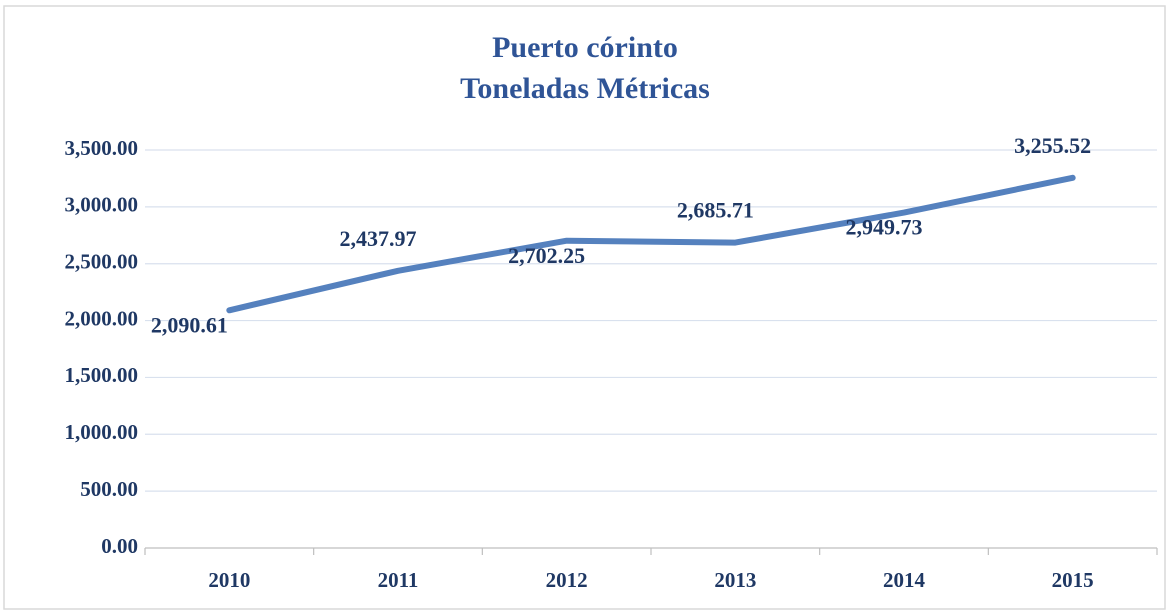 This screenshot has width=1170, height=613. I want to click on data-label: 2,685.71, so click(715, 210).